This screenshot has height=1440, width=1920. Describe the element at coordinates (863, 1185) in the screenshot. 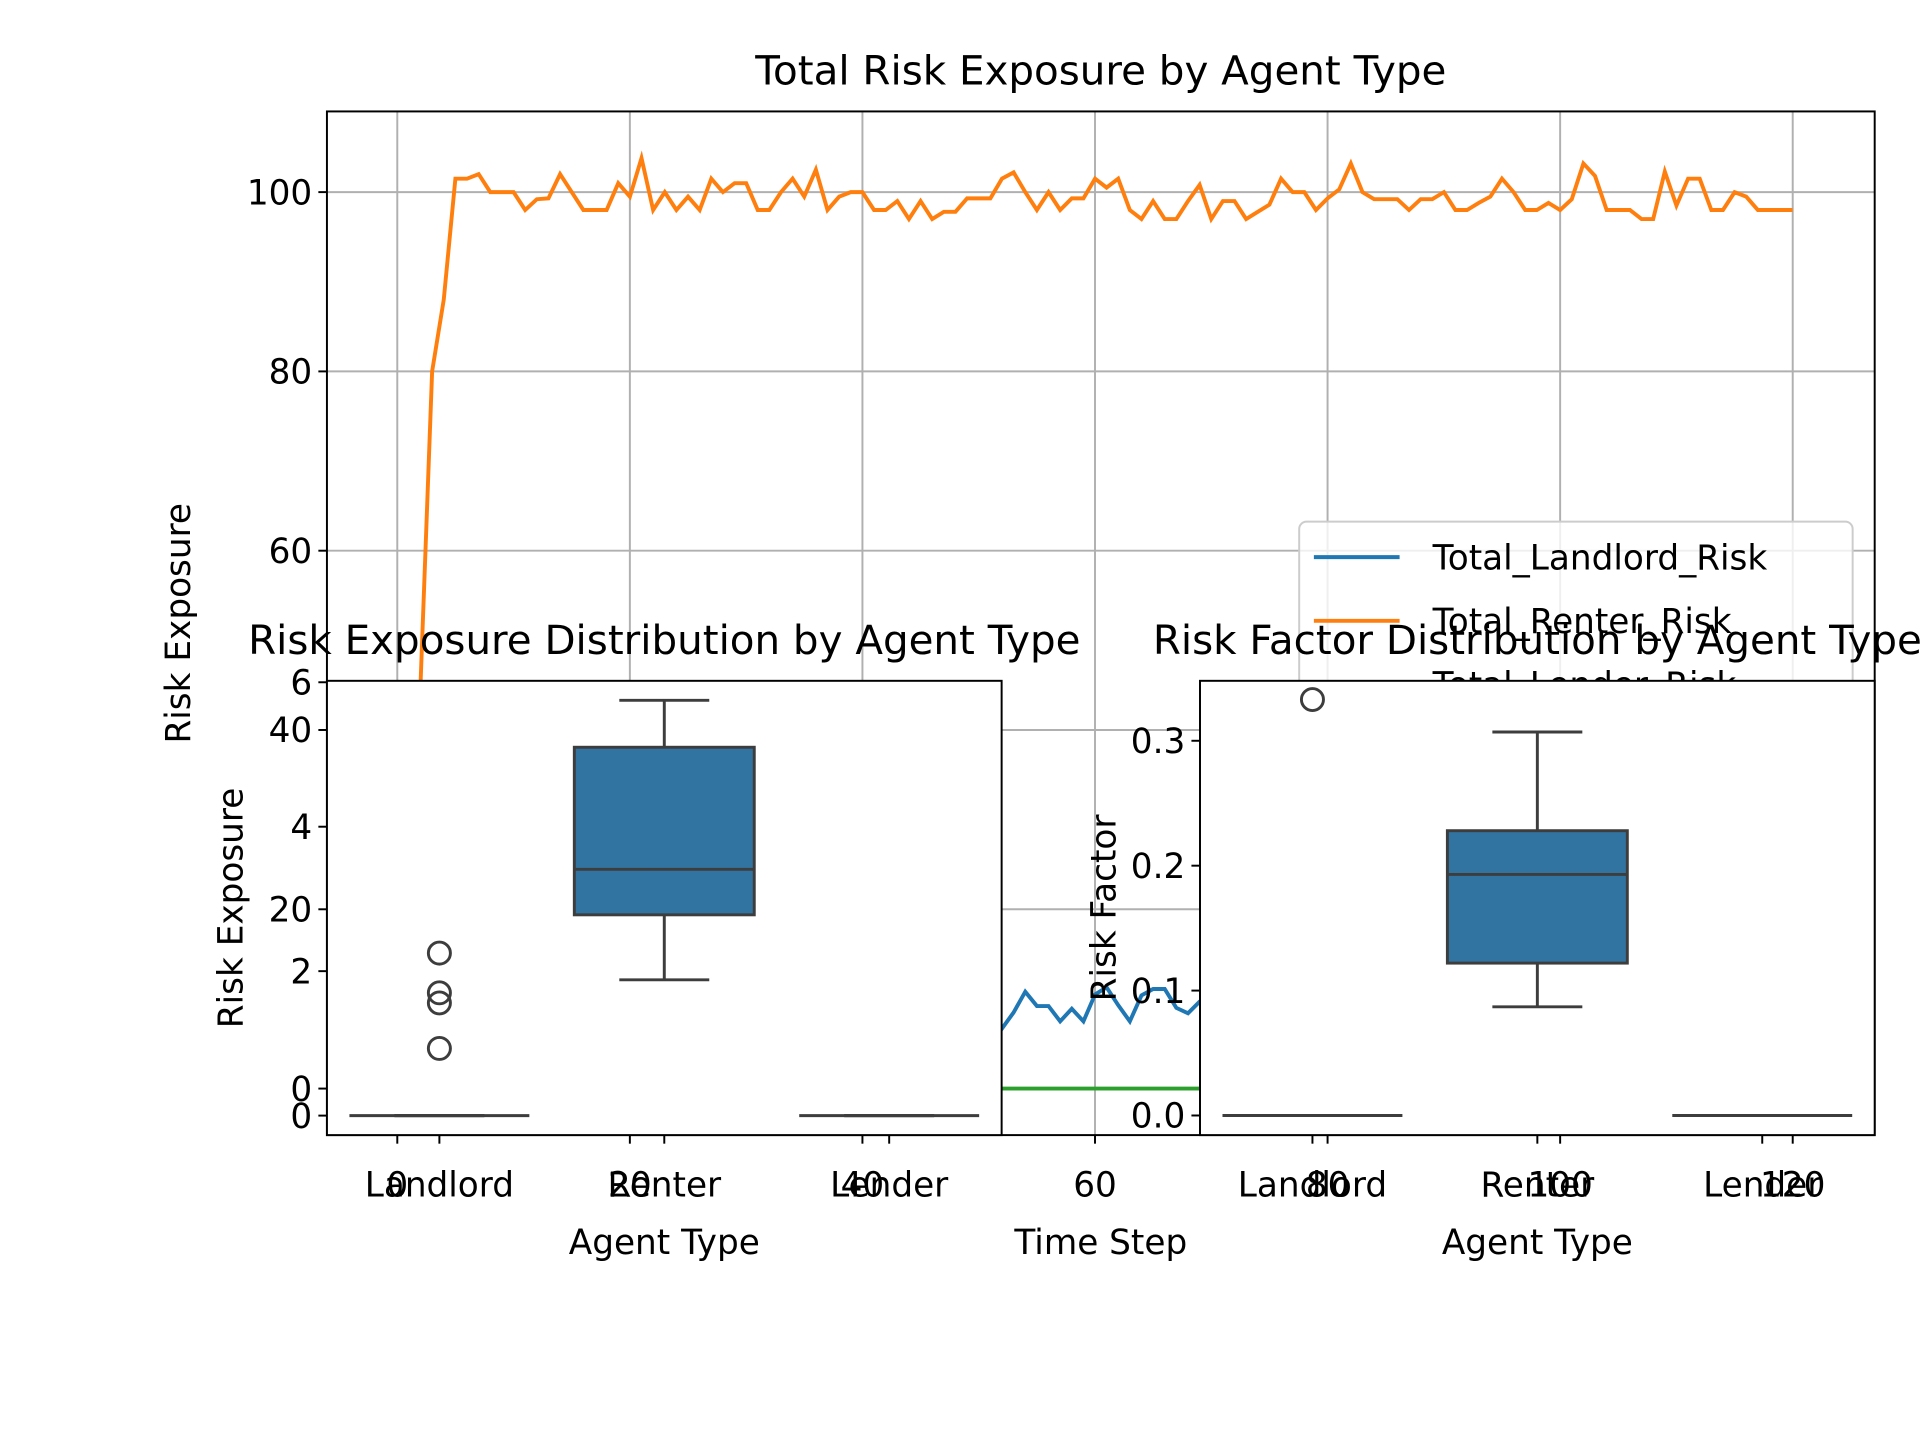

I see `x-tick-label: 40` at that location.